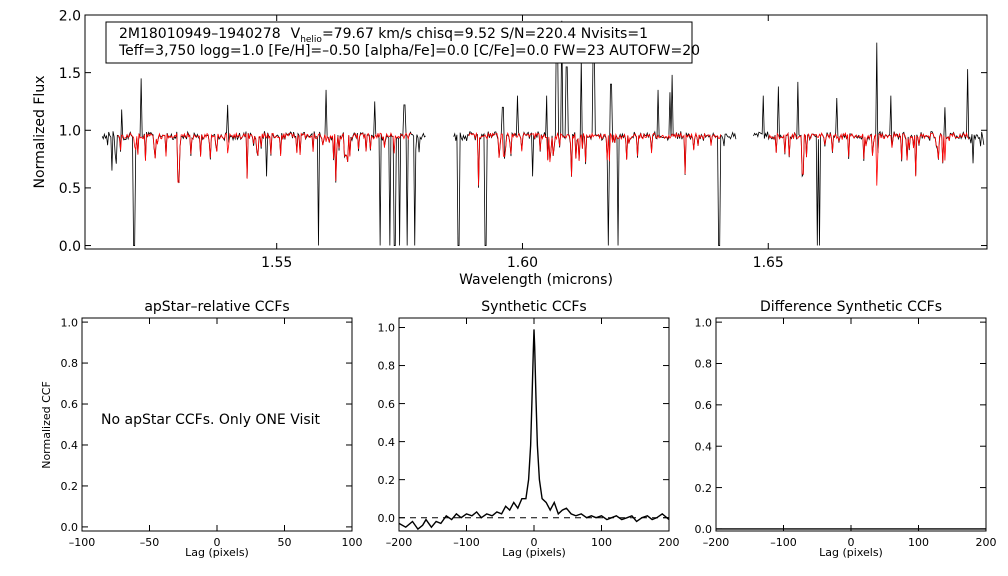 This screenshot has height=576, width=1008. What do you see at coordinates (311, 40) in the screenshot?
I see `v-helio-subscript: helio` at bounding box center [311, 40].